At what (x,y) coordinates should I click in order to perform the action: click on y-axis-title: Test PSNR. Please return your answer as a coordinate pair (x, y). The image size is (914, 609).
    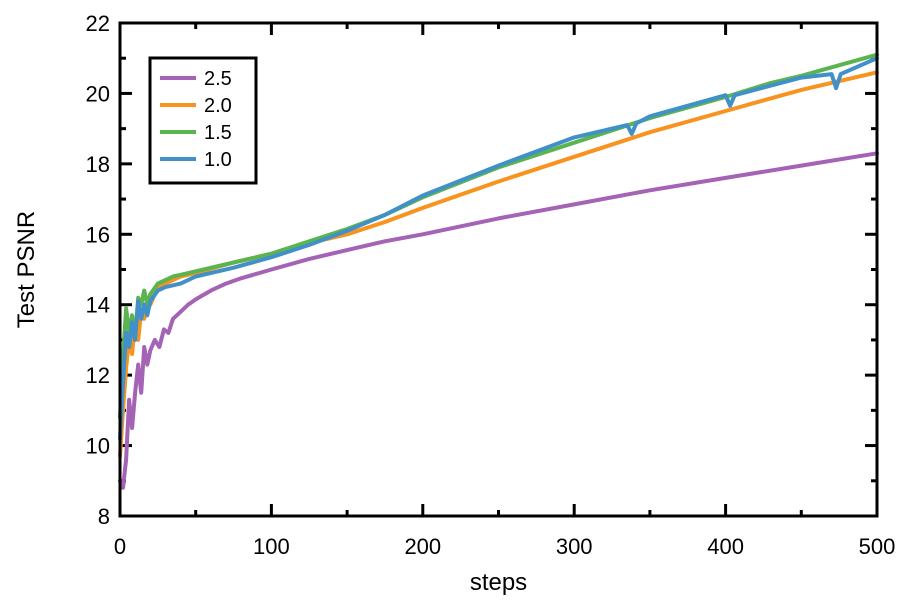
    Looking at the image, I should click on (26, 269).